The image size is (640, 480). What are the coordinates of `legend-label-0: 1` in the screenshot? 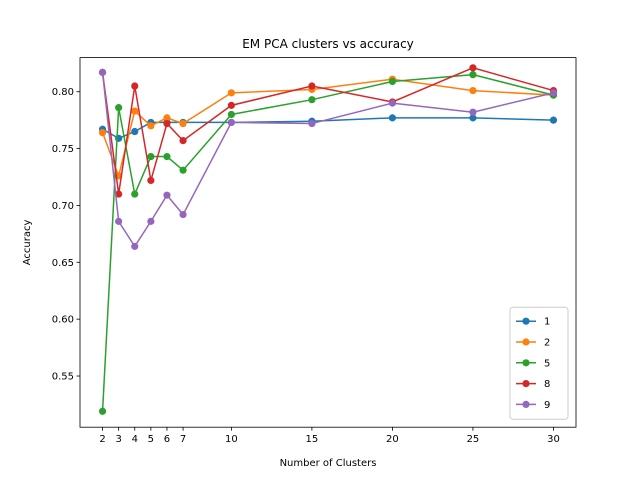 It's located at (547, 322).